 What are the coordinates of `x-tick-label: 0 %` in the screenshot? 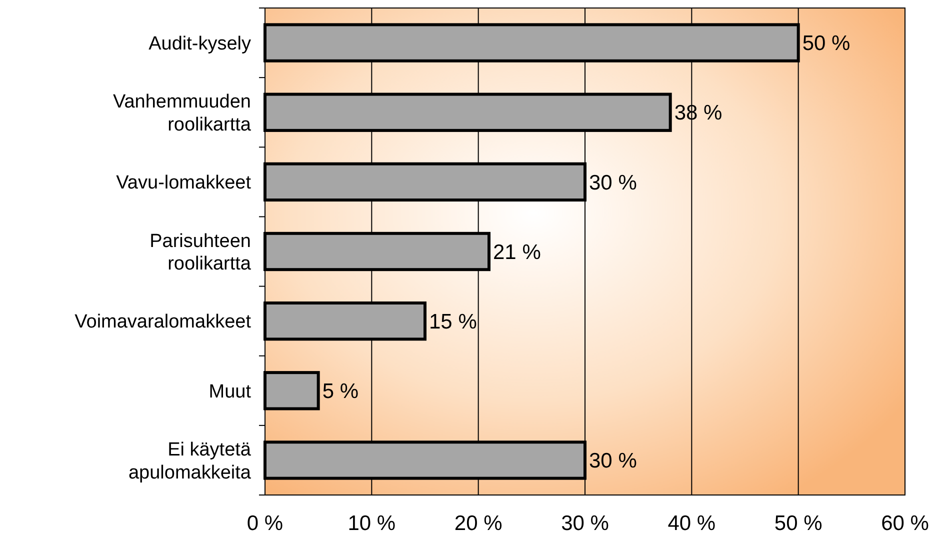 It's located at (265, 523).